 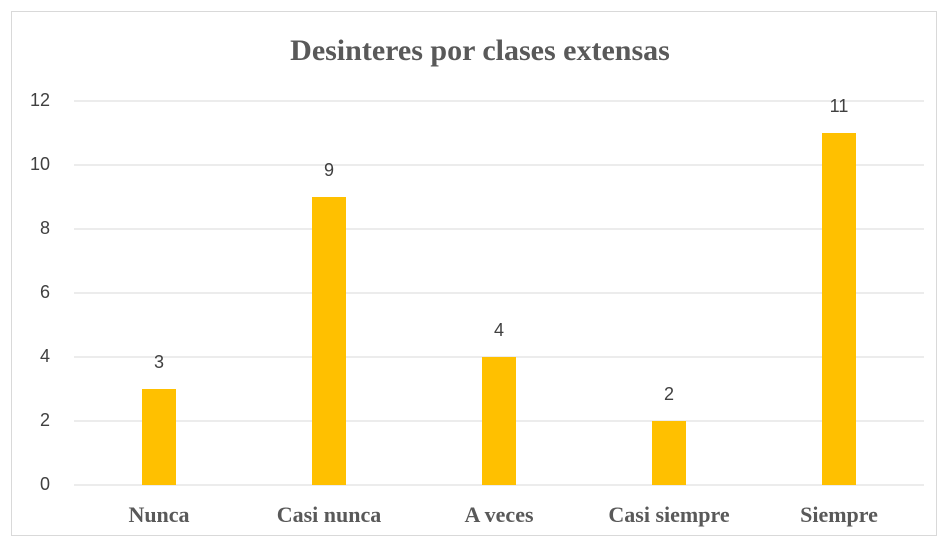 What do you see at coordinates (158, 514) in the screenshot?
I see `x-tick-label: Nunca` at bounding box center [158, 514].